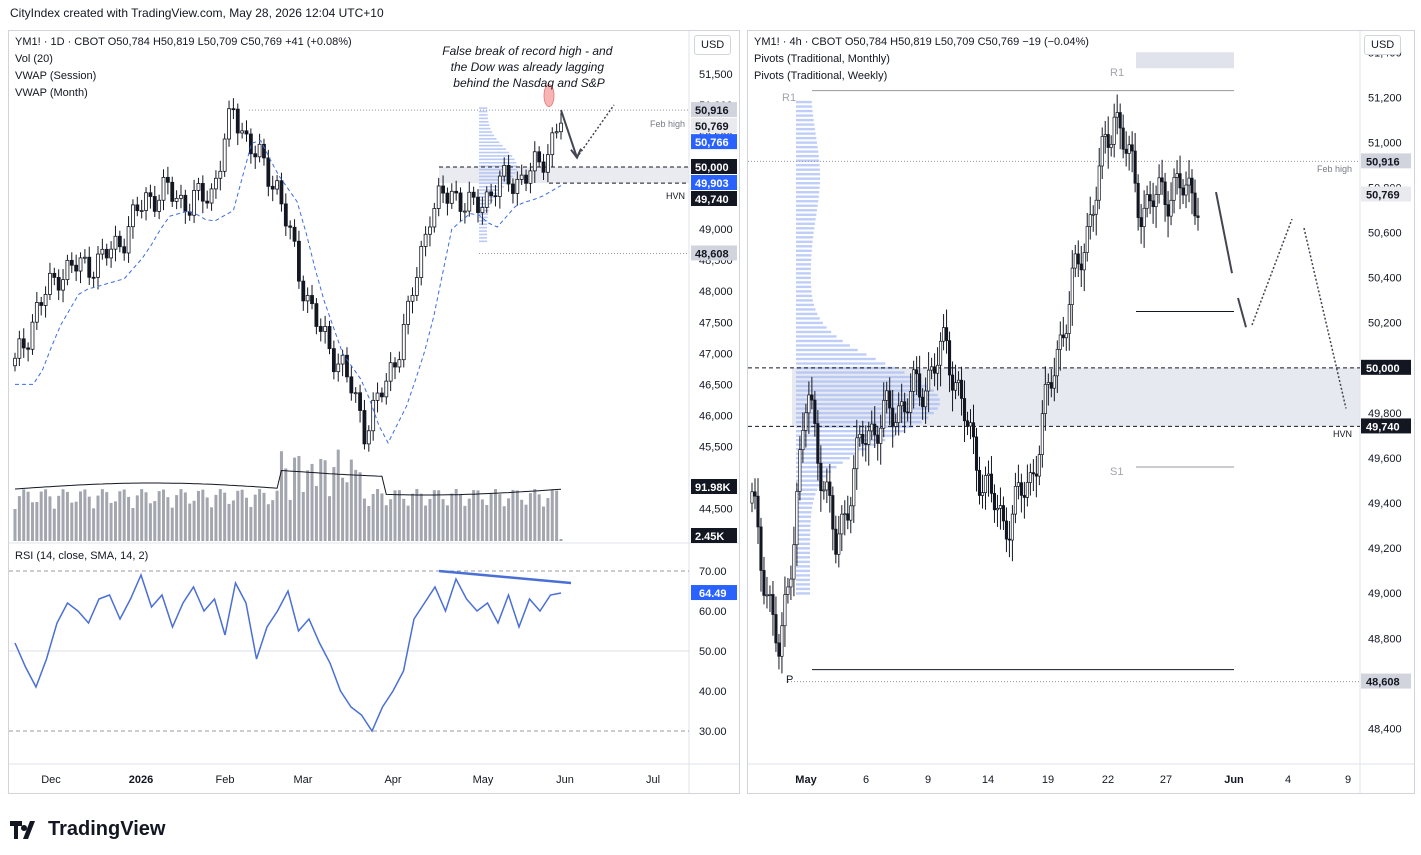 The image size is (1421, 855). Describe the element at coordinates (288, 292) in the screenshot. I see `vwap-line` at that location.